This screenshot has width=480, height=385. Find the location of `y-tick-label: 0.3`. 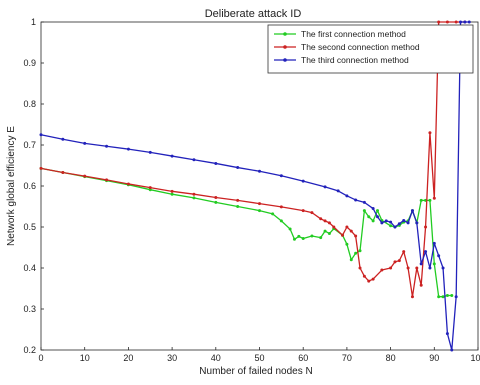

y-tick-label: 0.3 is located at coordinates (29, 309).